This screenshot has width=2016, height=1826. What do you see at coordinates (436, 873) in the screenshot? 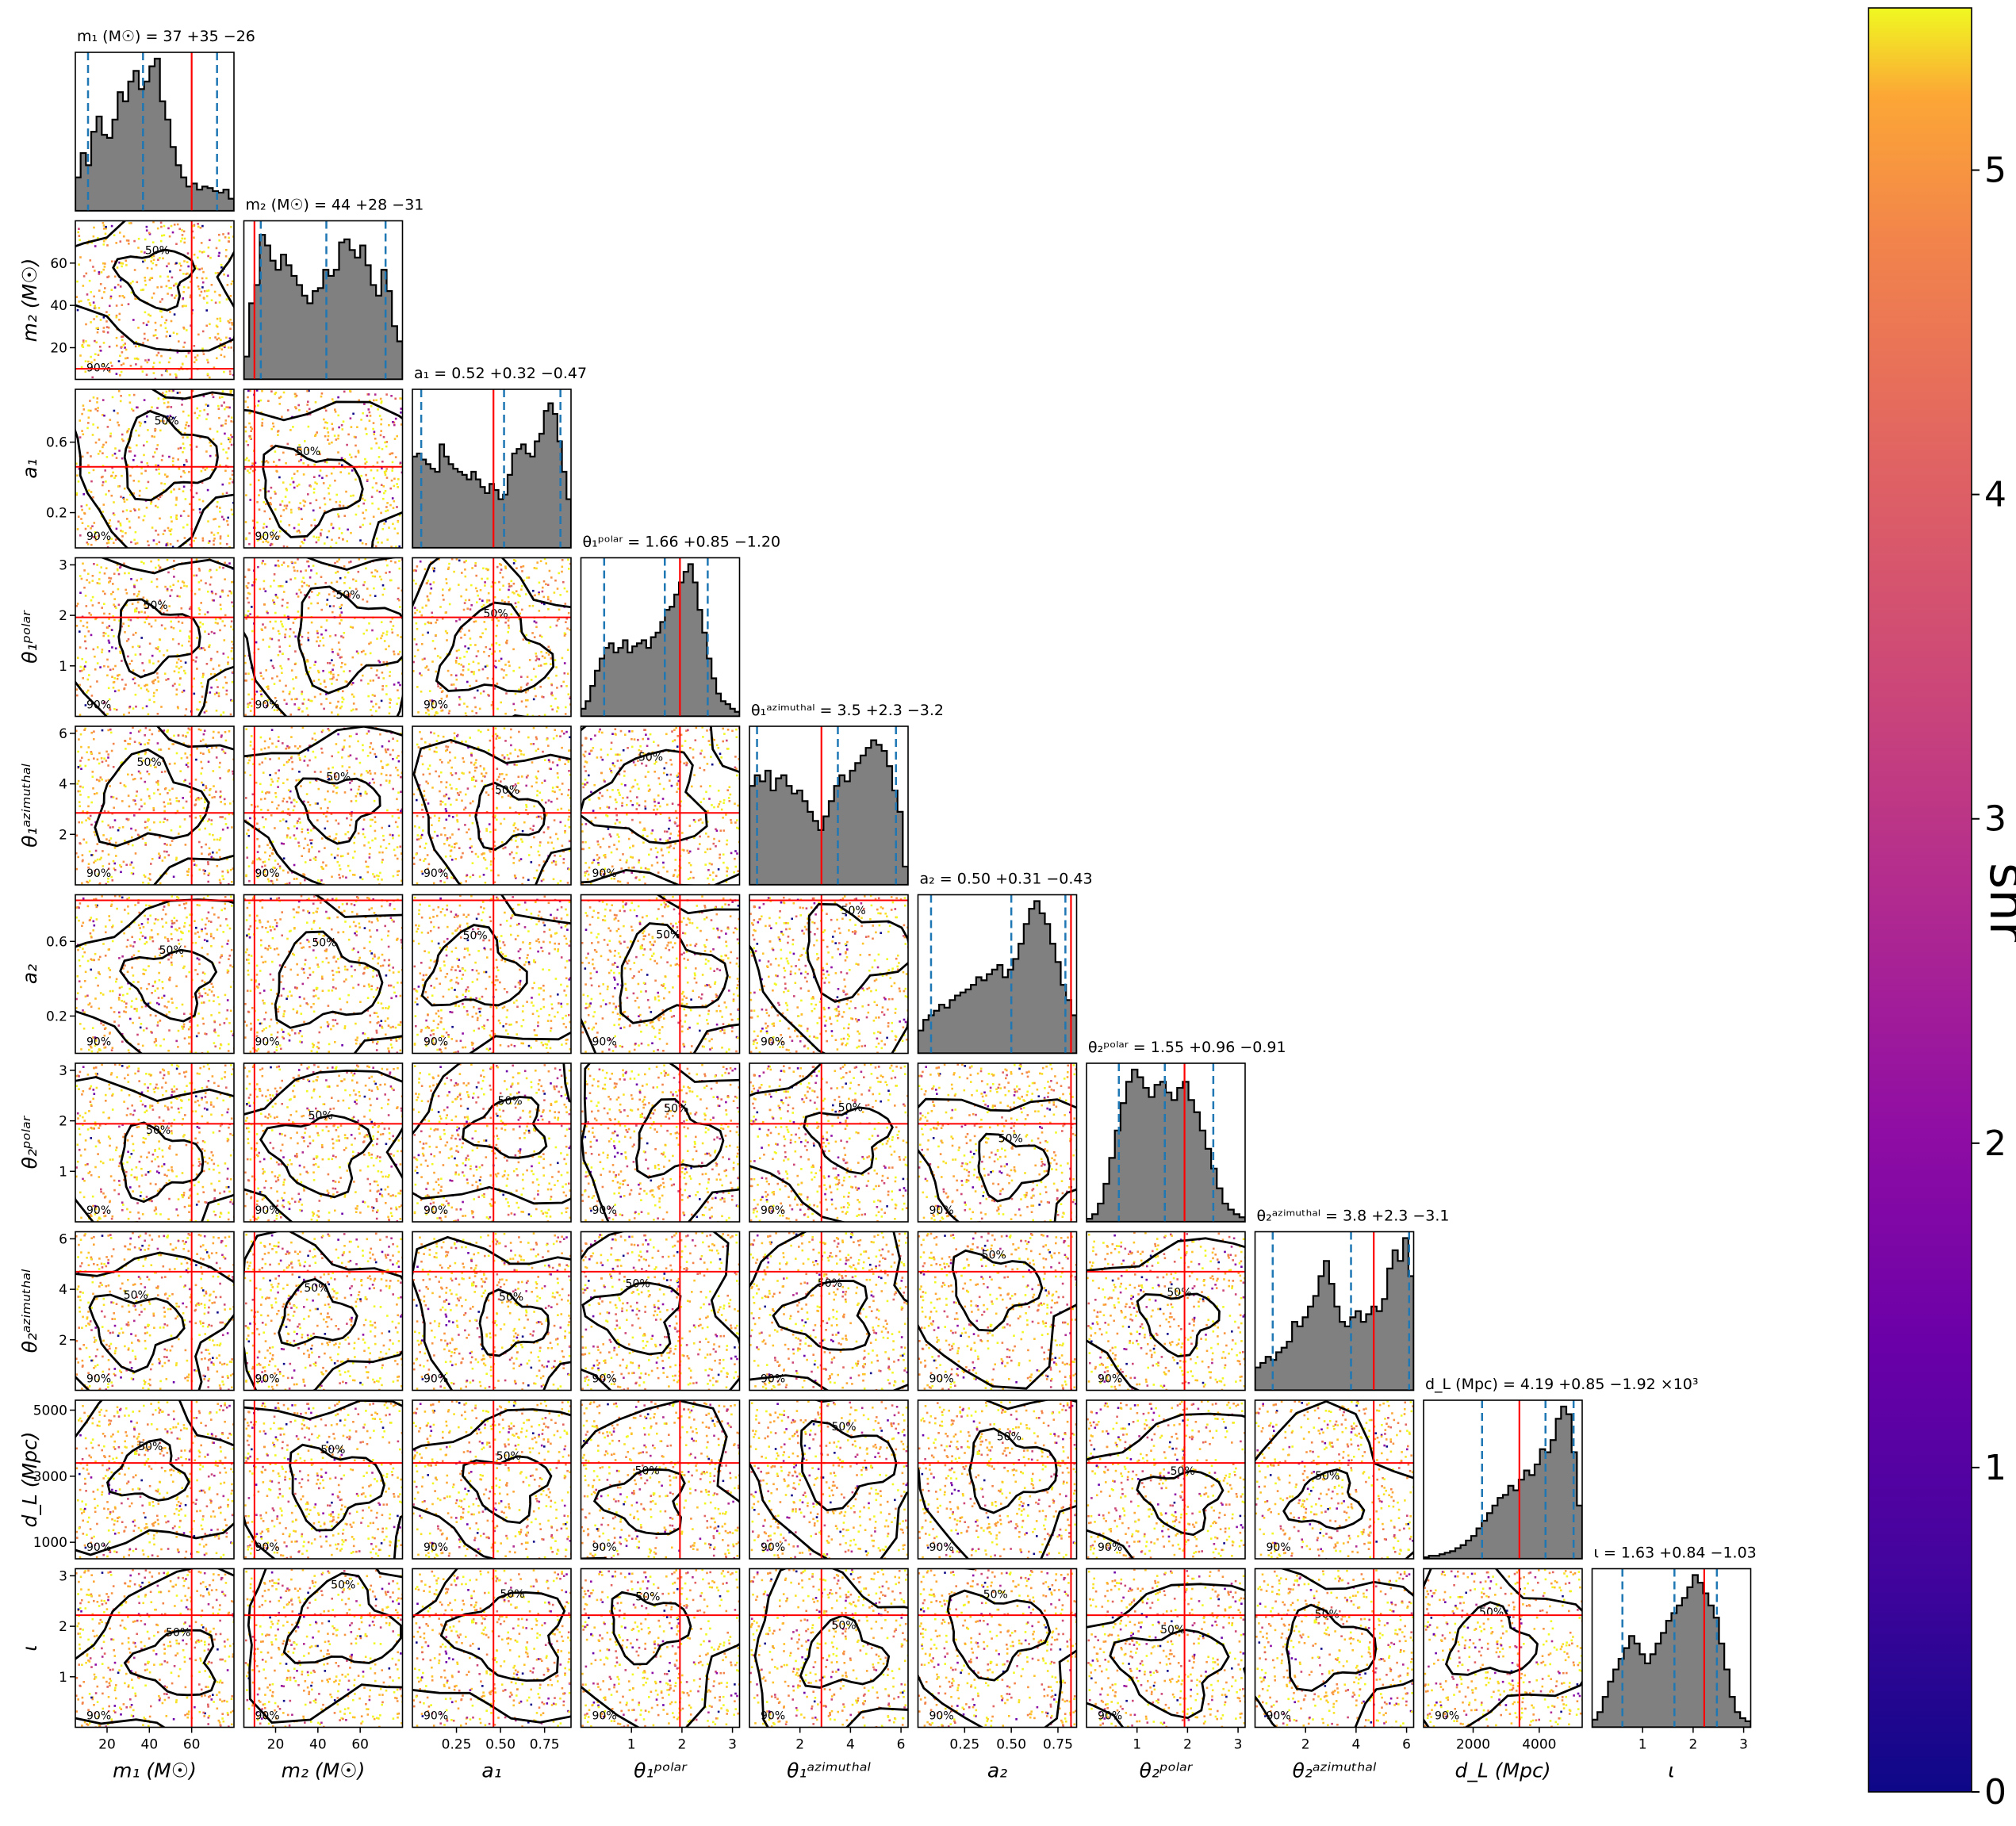
I see `contour-label-90: 90%` at bounding box center [436, 873].